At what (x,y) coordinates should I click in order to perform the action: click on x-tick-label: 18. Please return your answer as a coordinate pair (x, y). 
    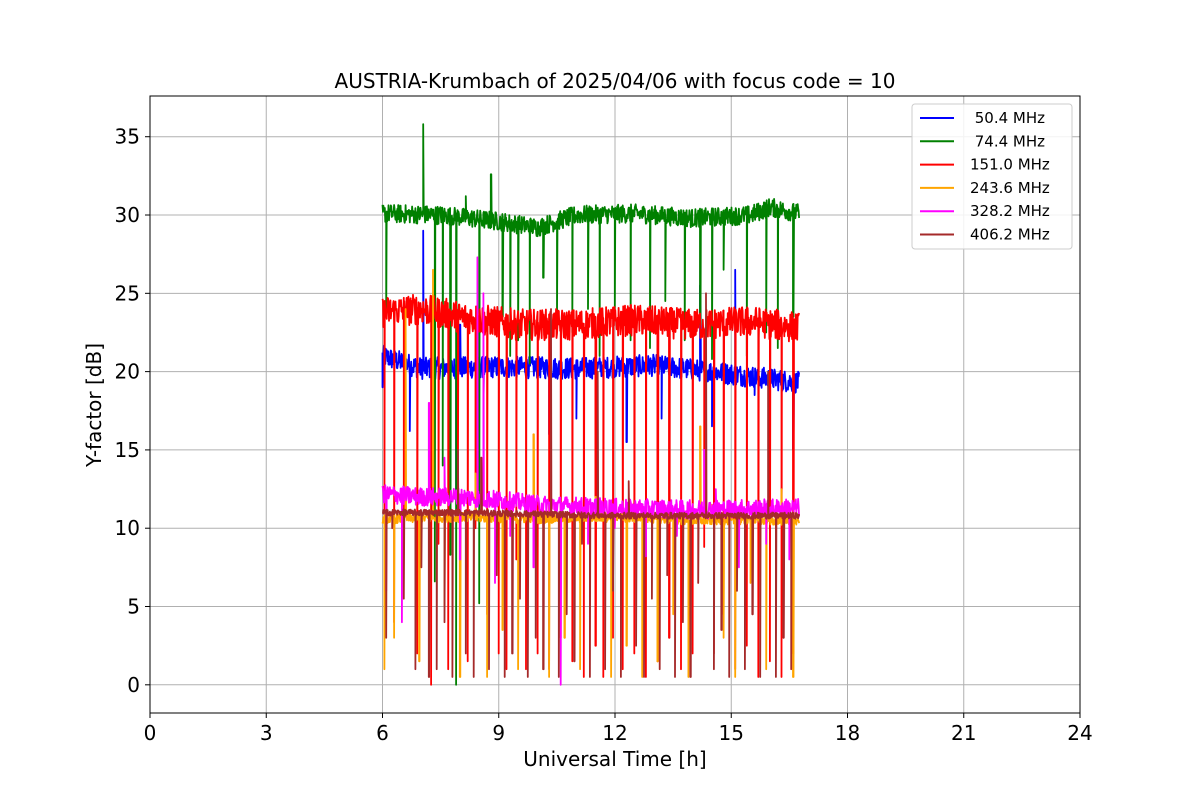
    Looking at the image, I should click on (847, 733).